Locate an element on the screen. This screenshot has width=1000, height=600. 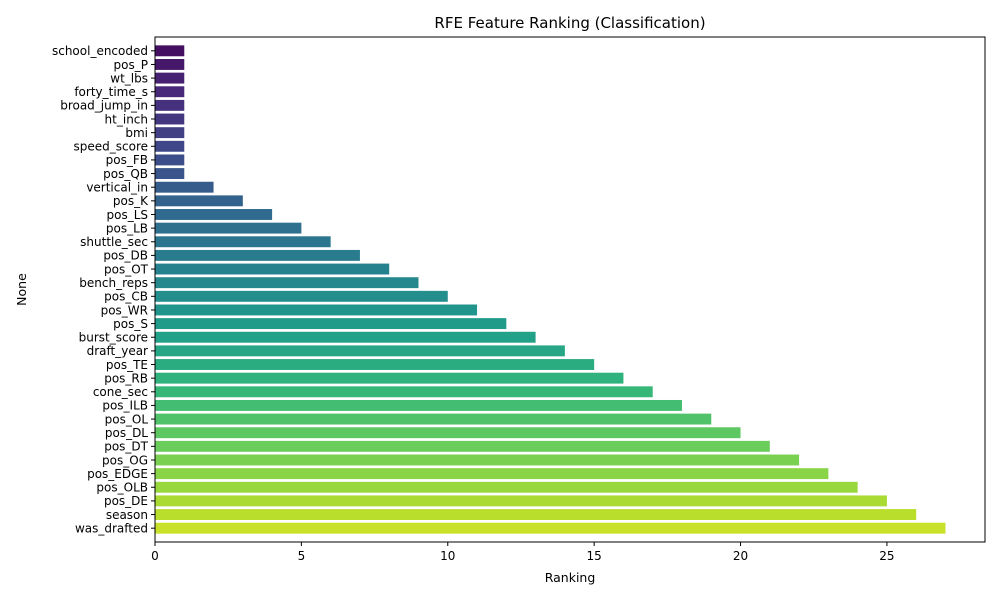
y-tick-label: wt_lbs is located at coordinates (129, 78).